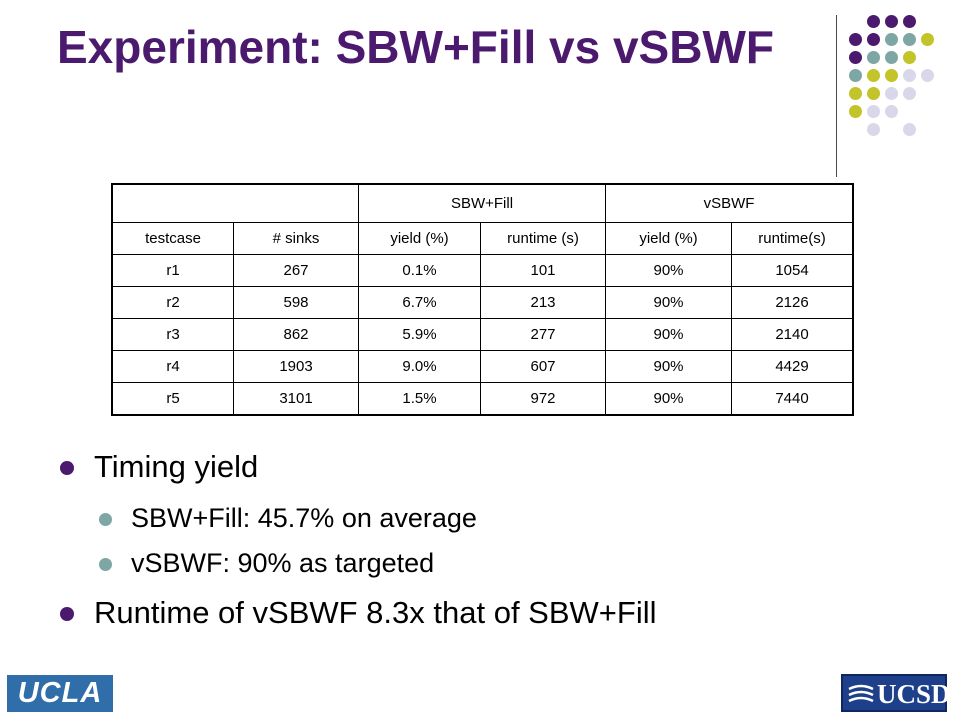 The width and height of the screenshot is (960, 720). I want to click on table-cell: 2140, so click(792, 334).